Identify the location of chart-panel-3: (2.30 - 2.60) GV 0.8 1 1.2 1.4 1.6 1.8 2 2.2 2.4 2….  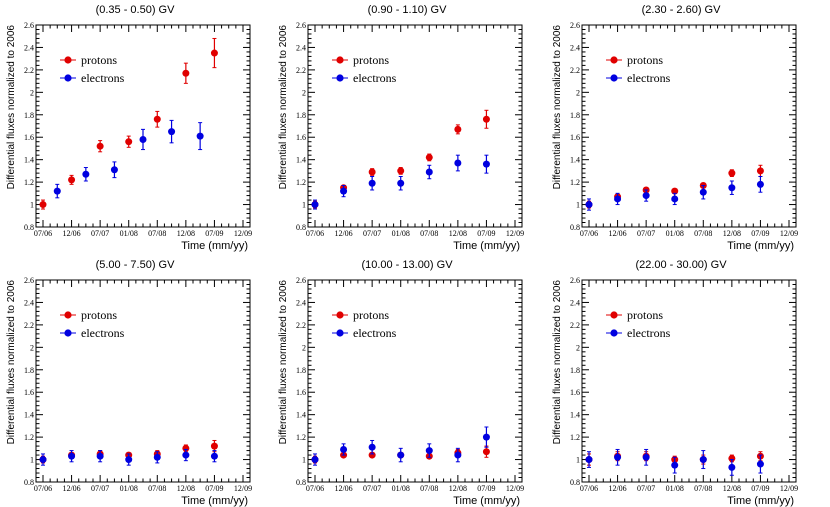
(675, 128).